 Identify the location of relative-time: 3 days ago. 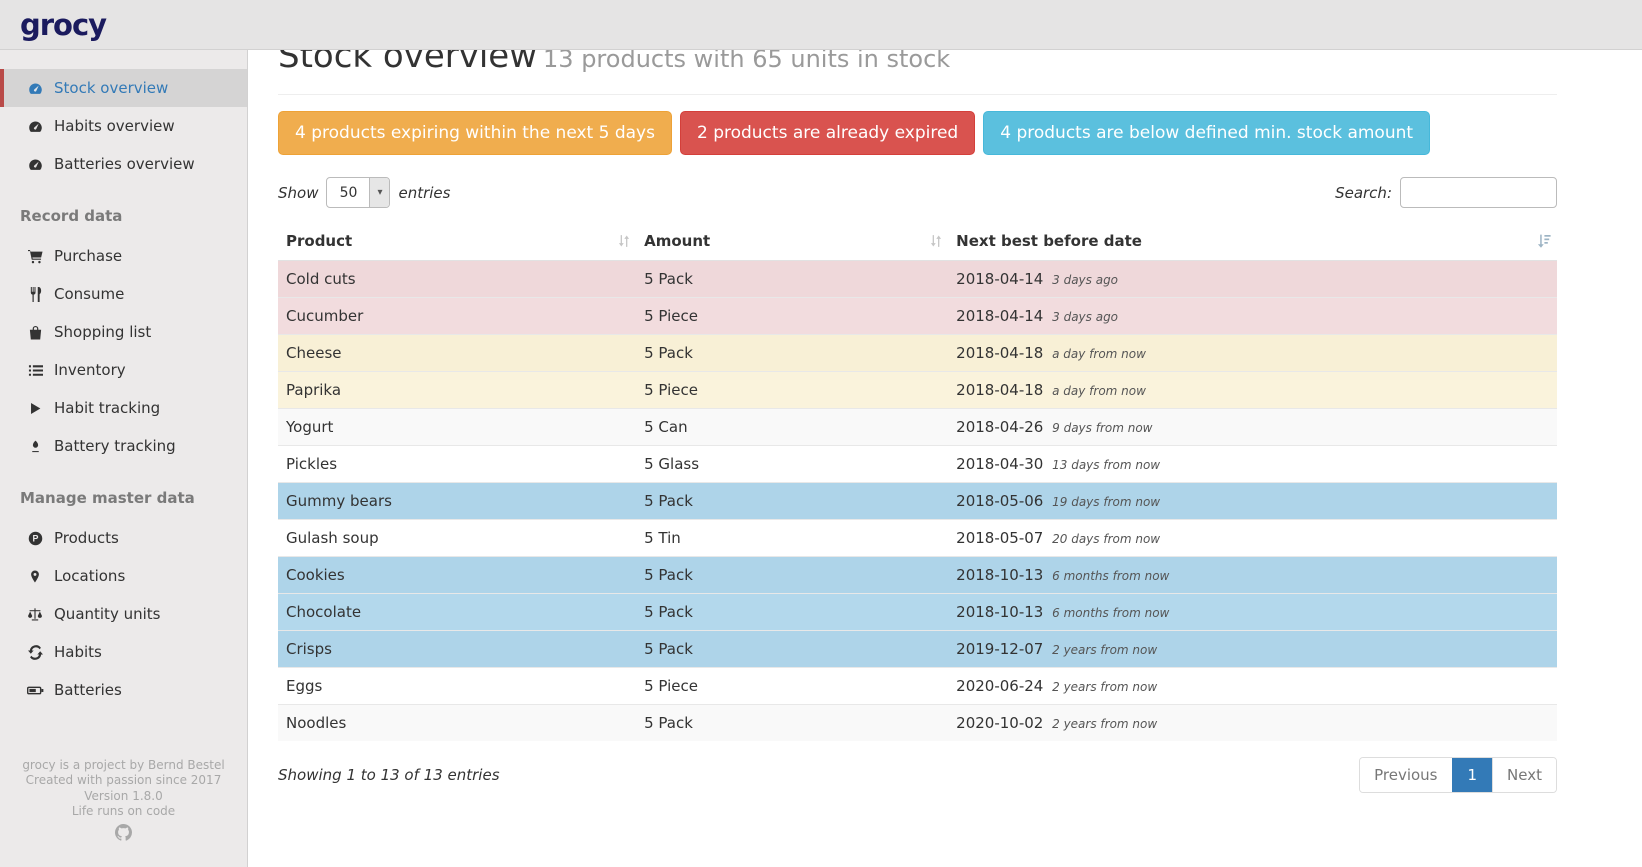
(1085, 317).